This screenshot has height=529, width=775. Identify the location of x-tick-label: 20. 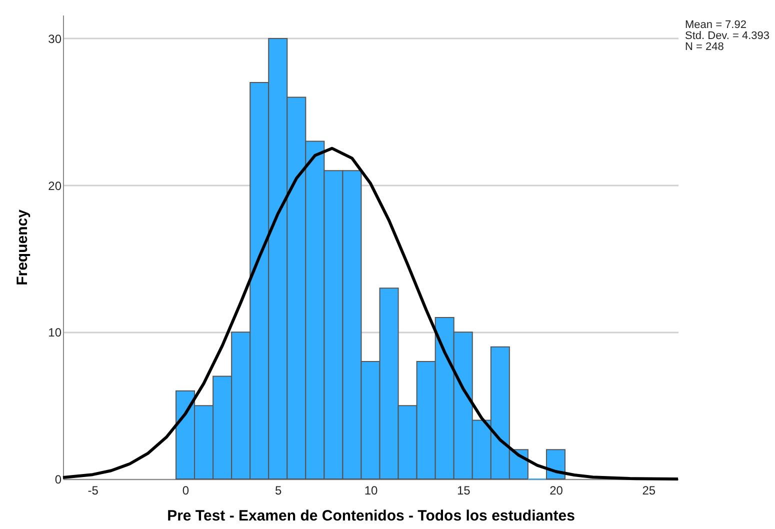
(557, 491).